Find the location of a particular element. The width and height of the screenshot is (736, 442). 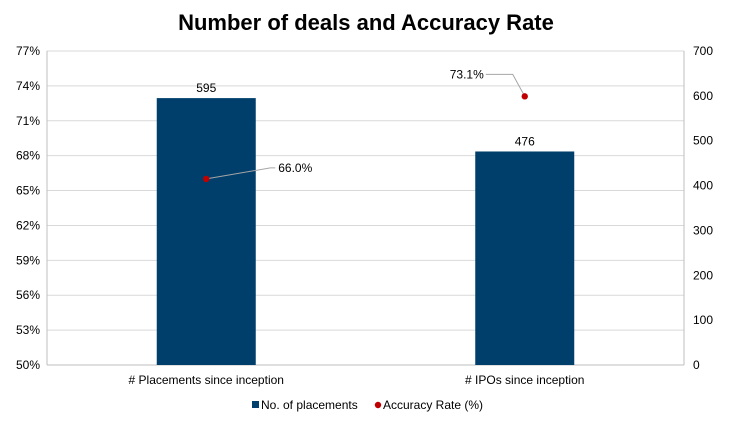

y-left-tick-label: 56% is located at coordinates (28, 295).